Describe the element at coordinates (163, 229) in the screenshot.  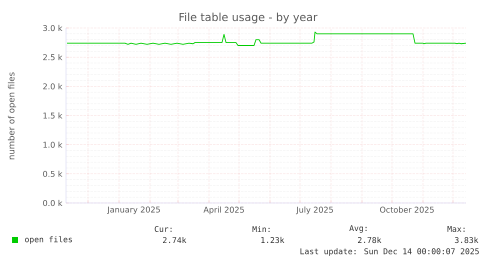
I see `text: Cur:` at that location.